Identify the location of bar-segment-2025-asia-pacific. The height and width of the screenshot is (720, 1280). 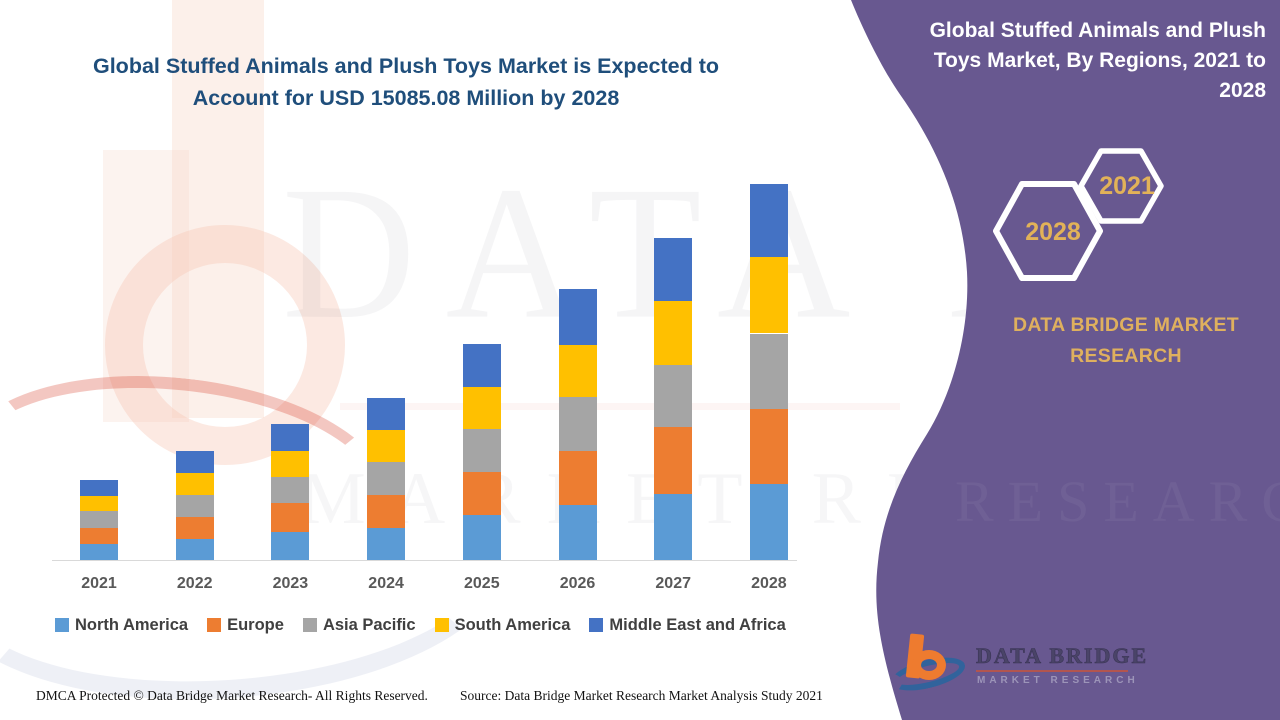
(481, 450).